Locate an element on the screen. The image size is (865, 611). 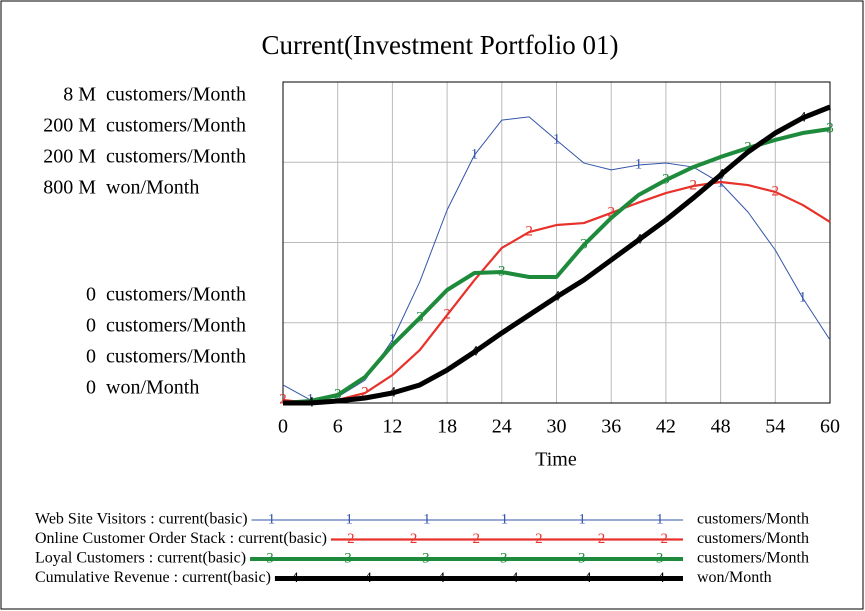
x-tick-label: 0 is located at coordinates (283, 427).